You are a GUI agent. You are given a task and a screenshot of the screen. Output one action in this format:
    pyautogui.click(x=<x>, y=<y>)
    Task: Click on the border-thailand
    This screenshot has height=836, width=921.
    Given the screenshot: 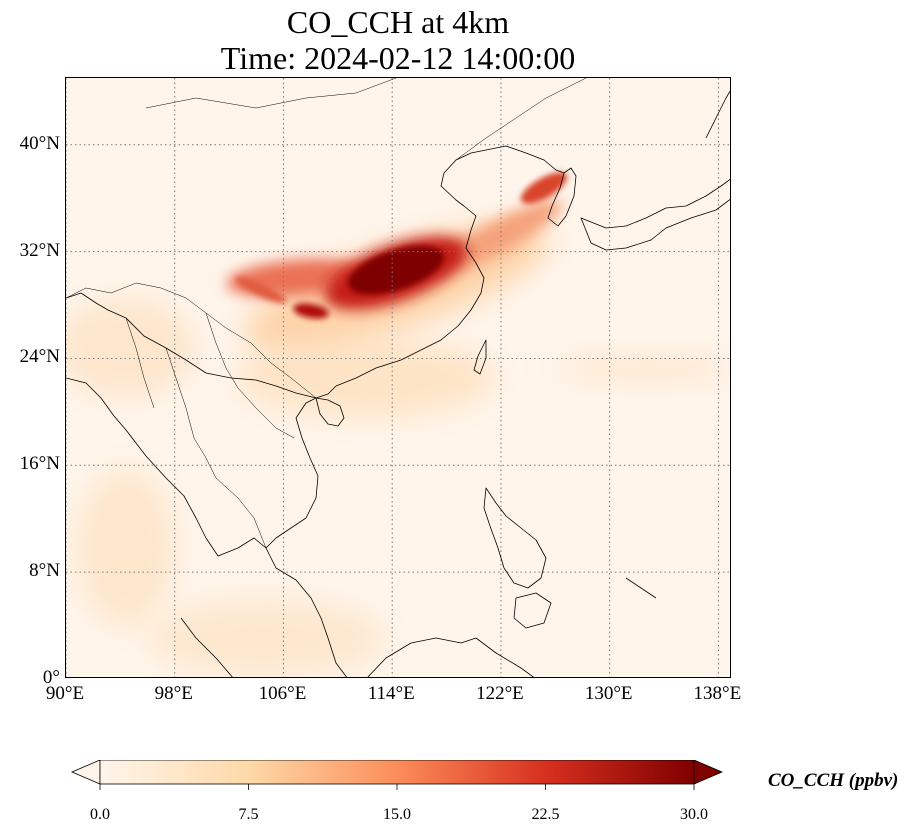 What is the action you would take?
    pyautogui.click(x=216, y=448)
    